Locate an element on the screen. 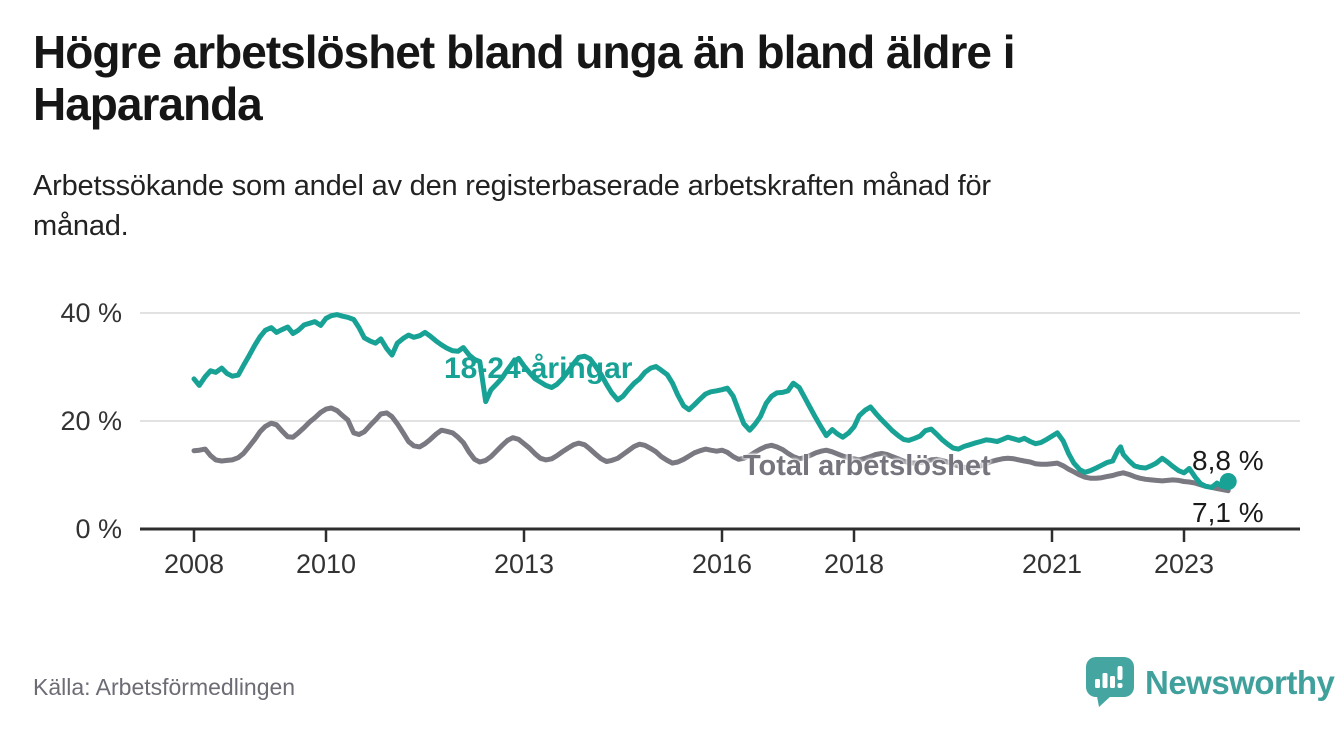  x-axis-tick-label: 2016 is located at coordinates (722, 564).